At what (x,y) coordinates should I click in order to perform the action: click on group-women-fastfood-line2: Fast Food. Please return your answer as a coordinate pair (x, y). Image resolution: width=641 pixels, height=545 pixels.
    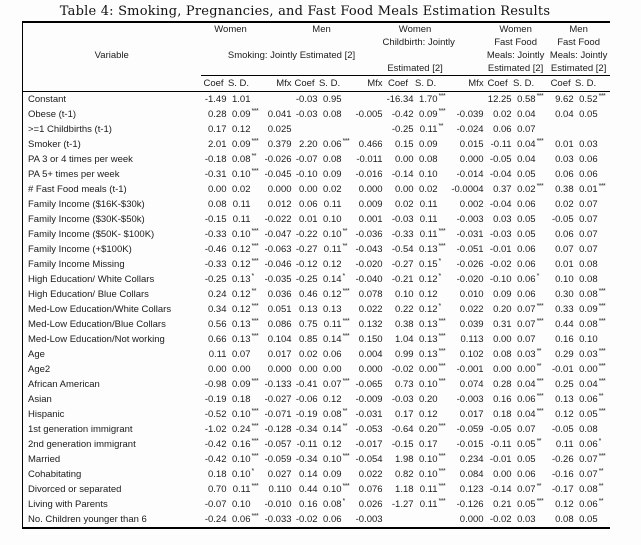
    Looking at the image, I should click on (515, 42).